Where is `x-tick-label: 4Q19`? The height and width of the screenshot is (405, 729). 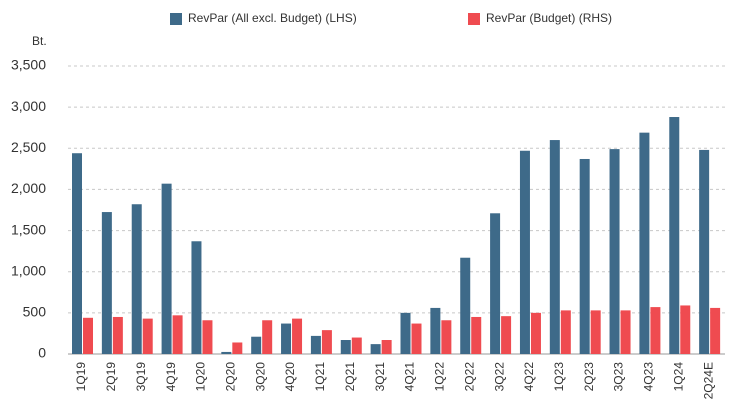
x-tick-label: 4Q19 is located at coordinates (171, 377).